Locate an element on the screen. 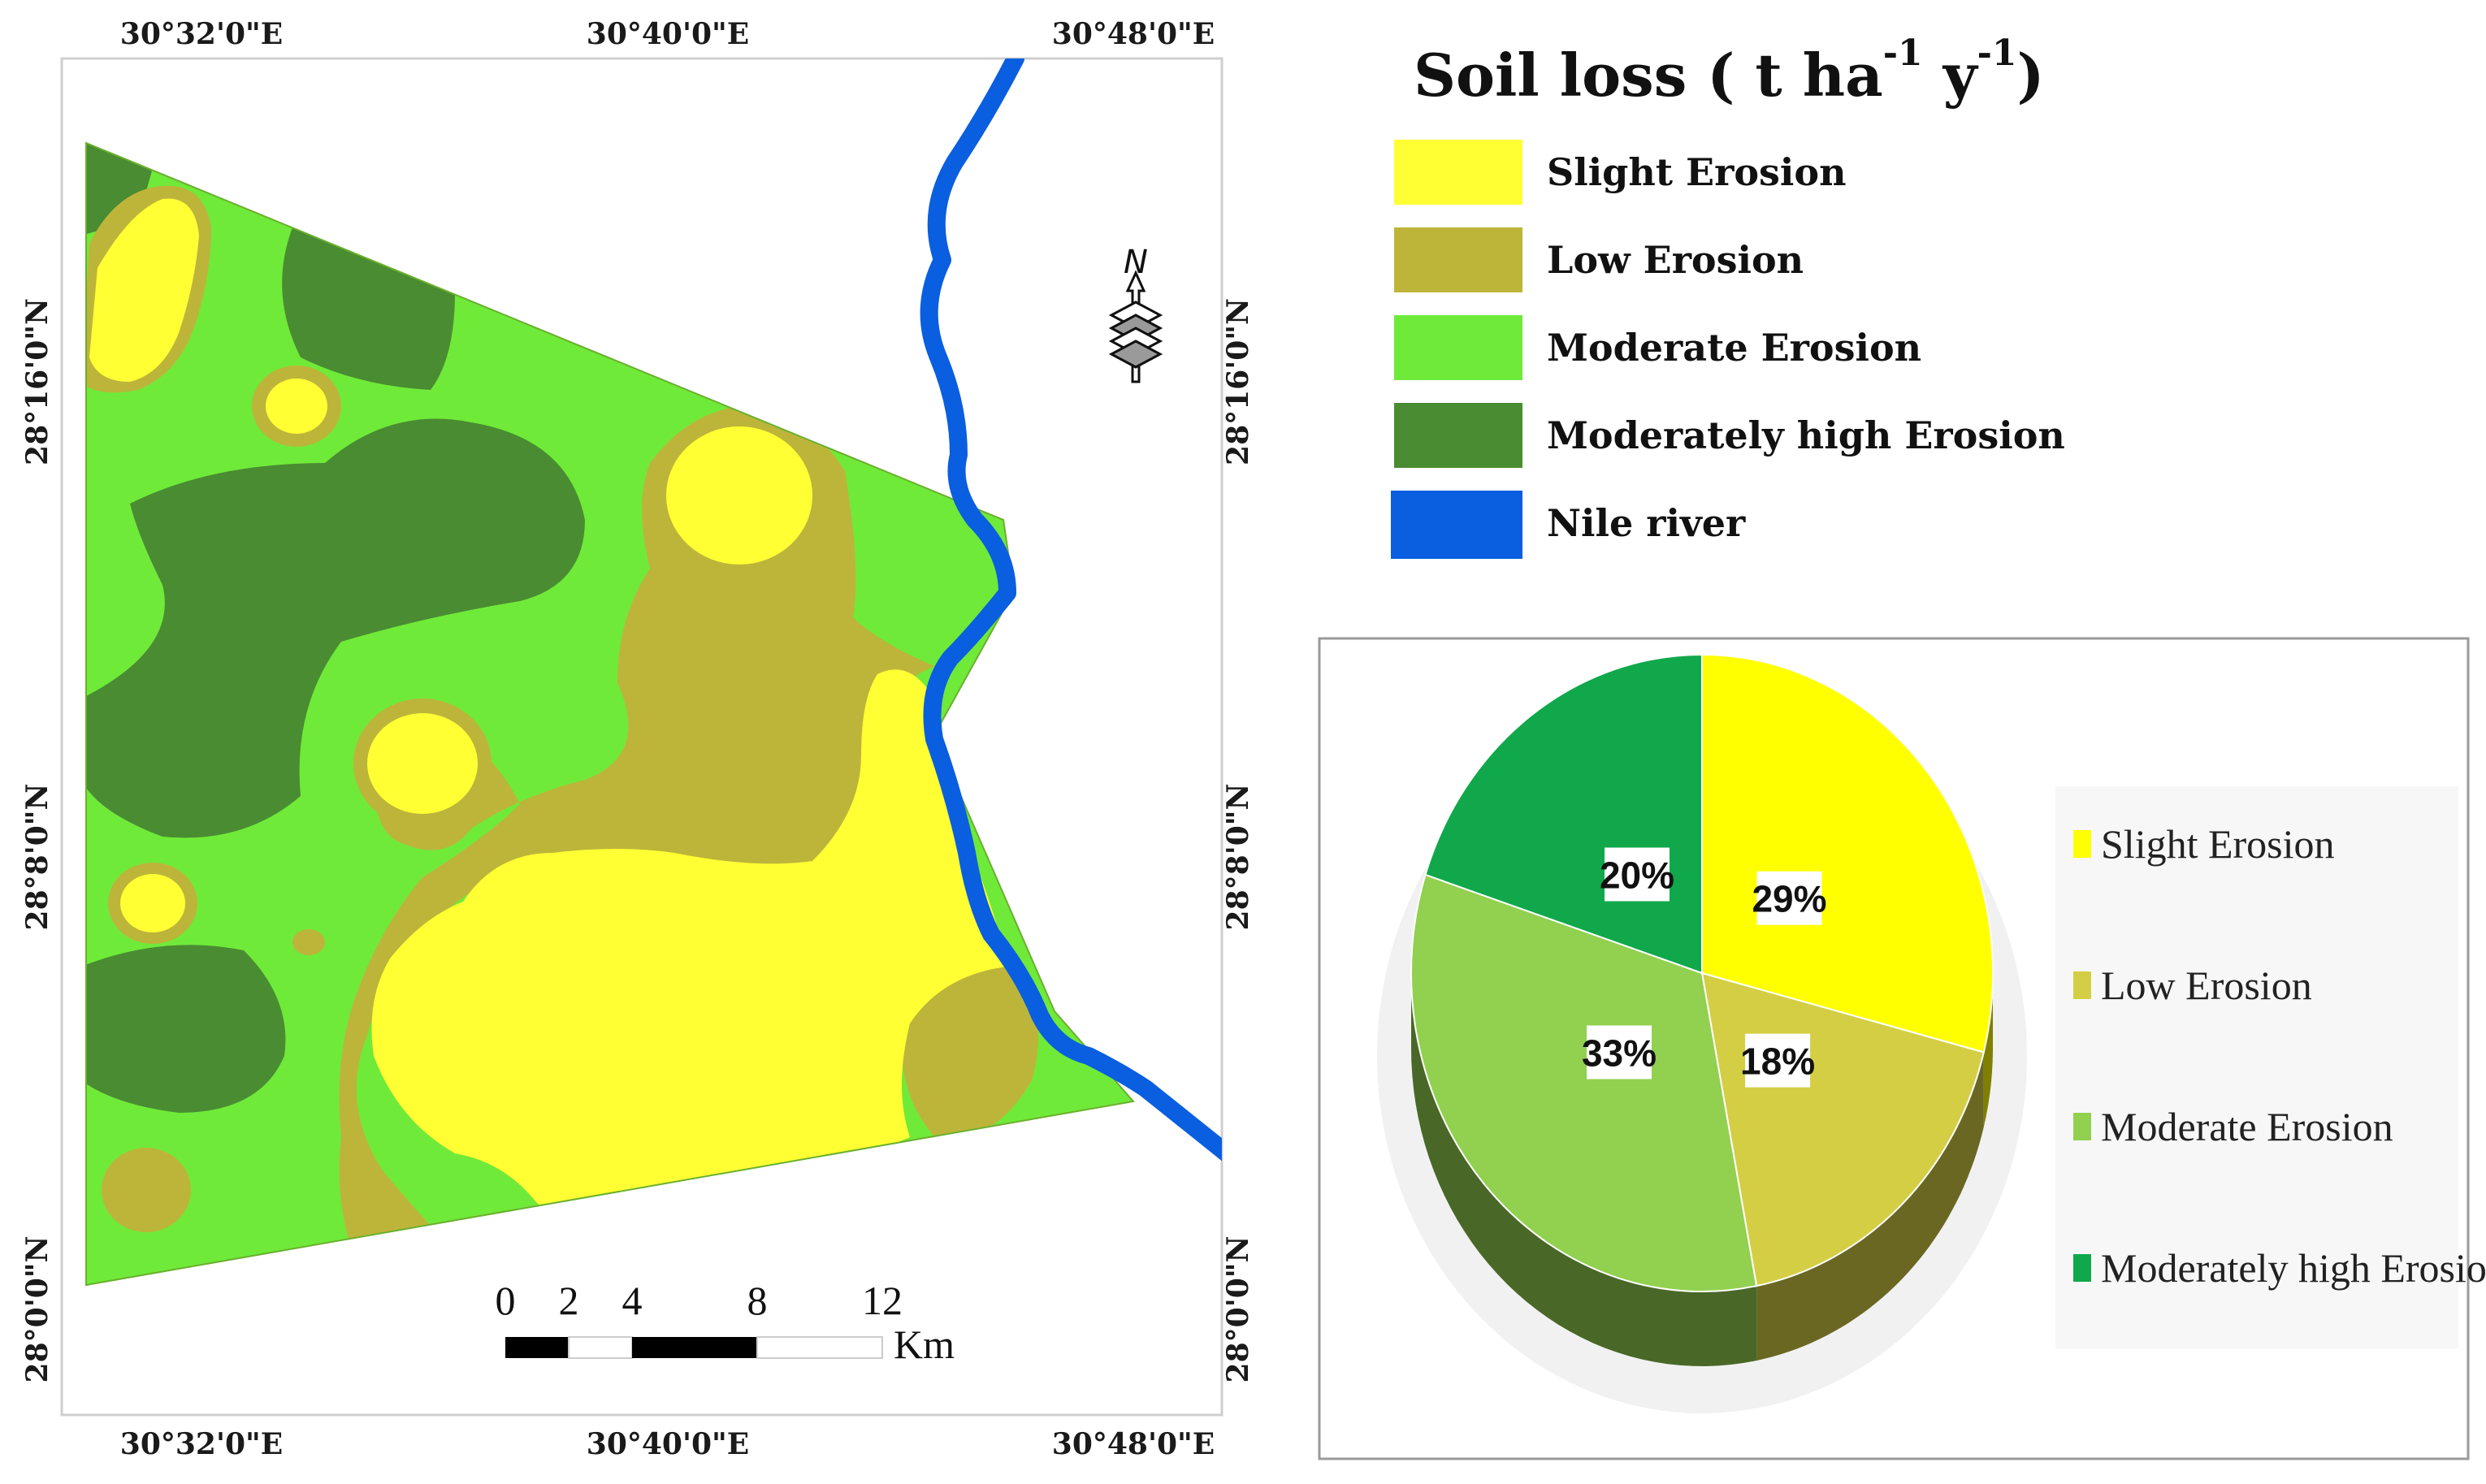  pie-label-moderate-erosion: 33% is located at coordinates (1619, 1053).